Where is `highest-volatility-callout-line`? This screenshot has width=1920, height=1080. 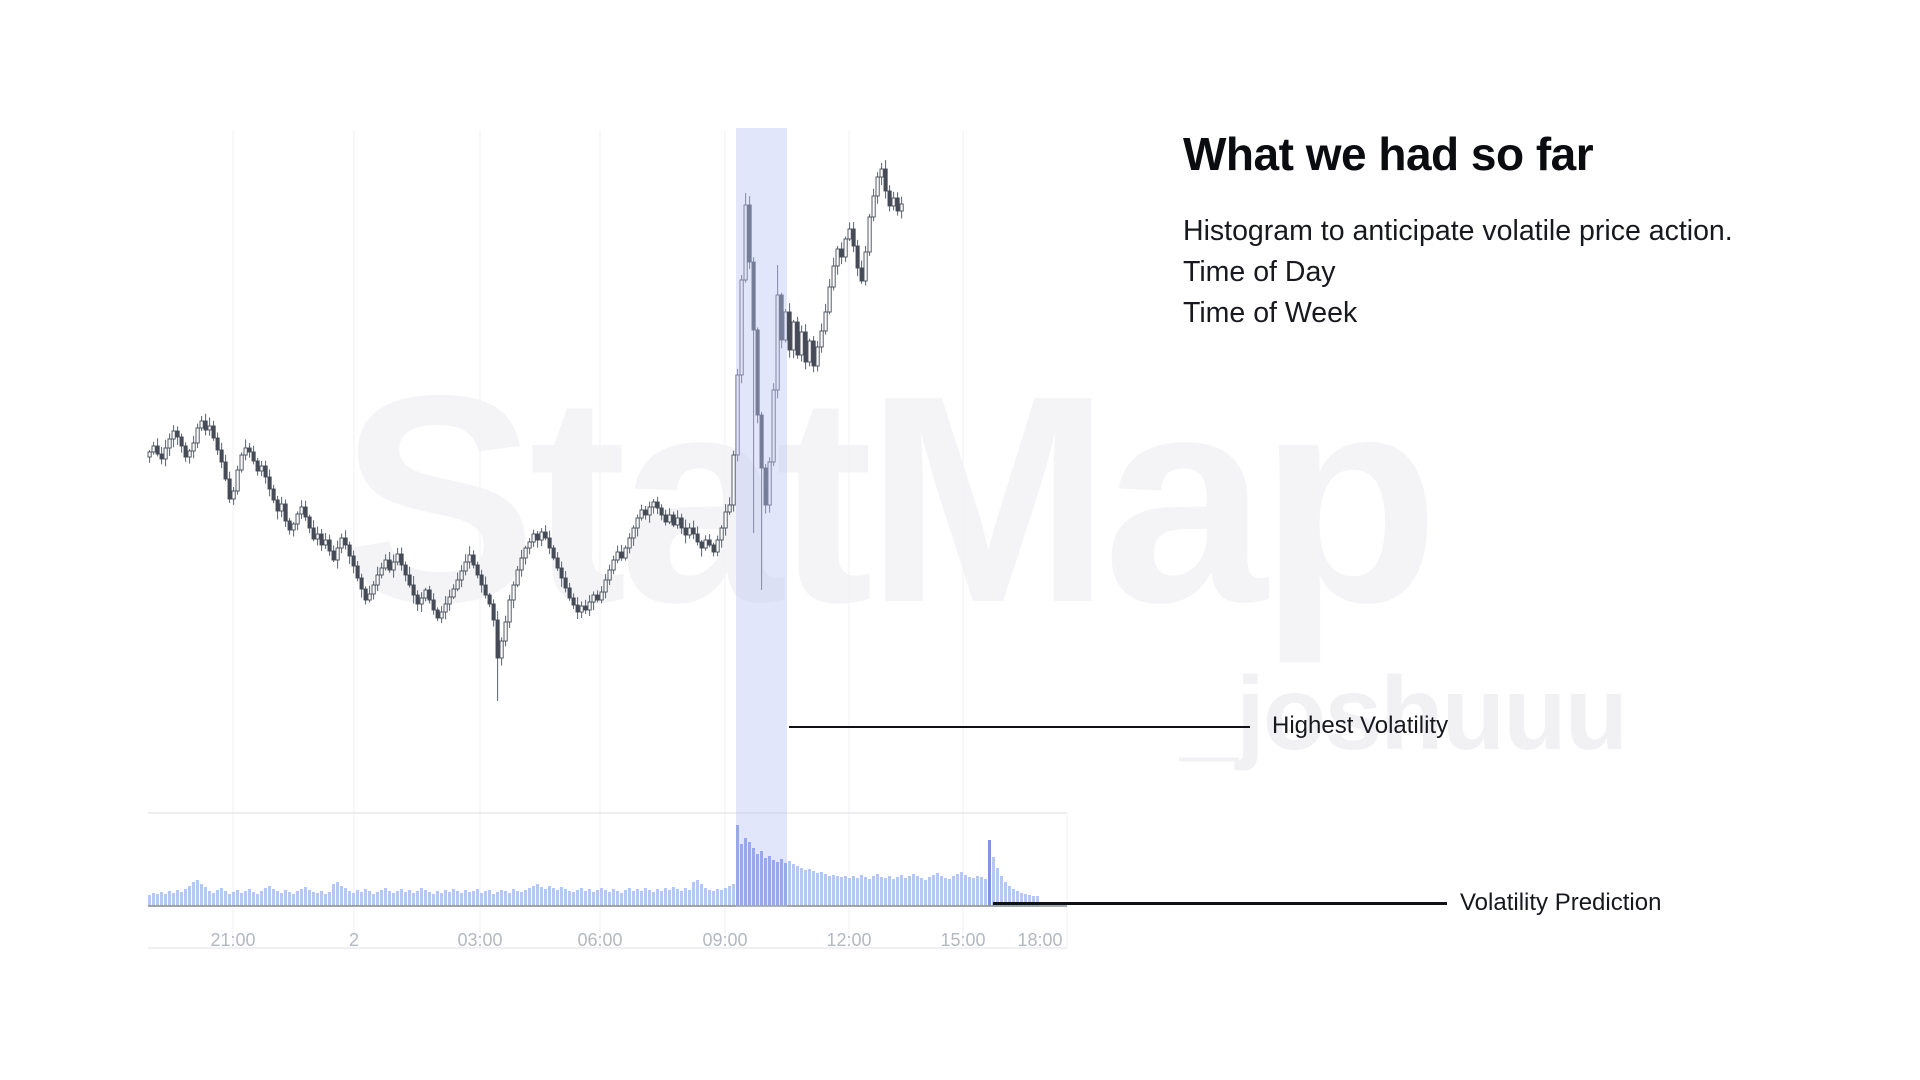
highest-volatility-callout-line is located at coordinates (1019, 727).